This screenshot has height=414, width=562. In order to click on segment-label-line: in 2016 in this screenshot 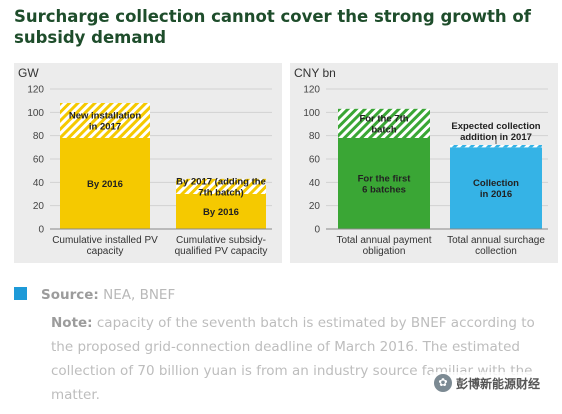, I will do `click(496, 194)`.